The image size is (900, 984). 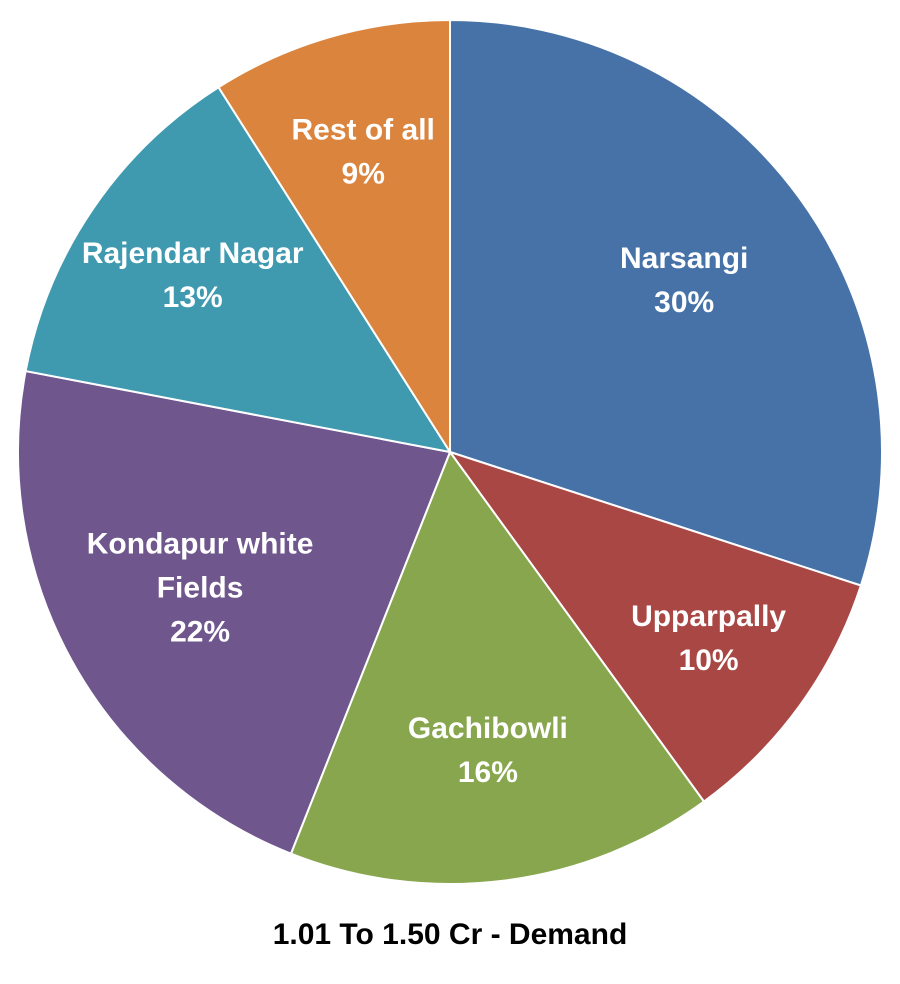 What do you see at coordinates (708, 616) in the screenshot?
I see `slice-name: Upparpally` at bounding box center [708, 616].